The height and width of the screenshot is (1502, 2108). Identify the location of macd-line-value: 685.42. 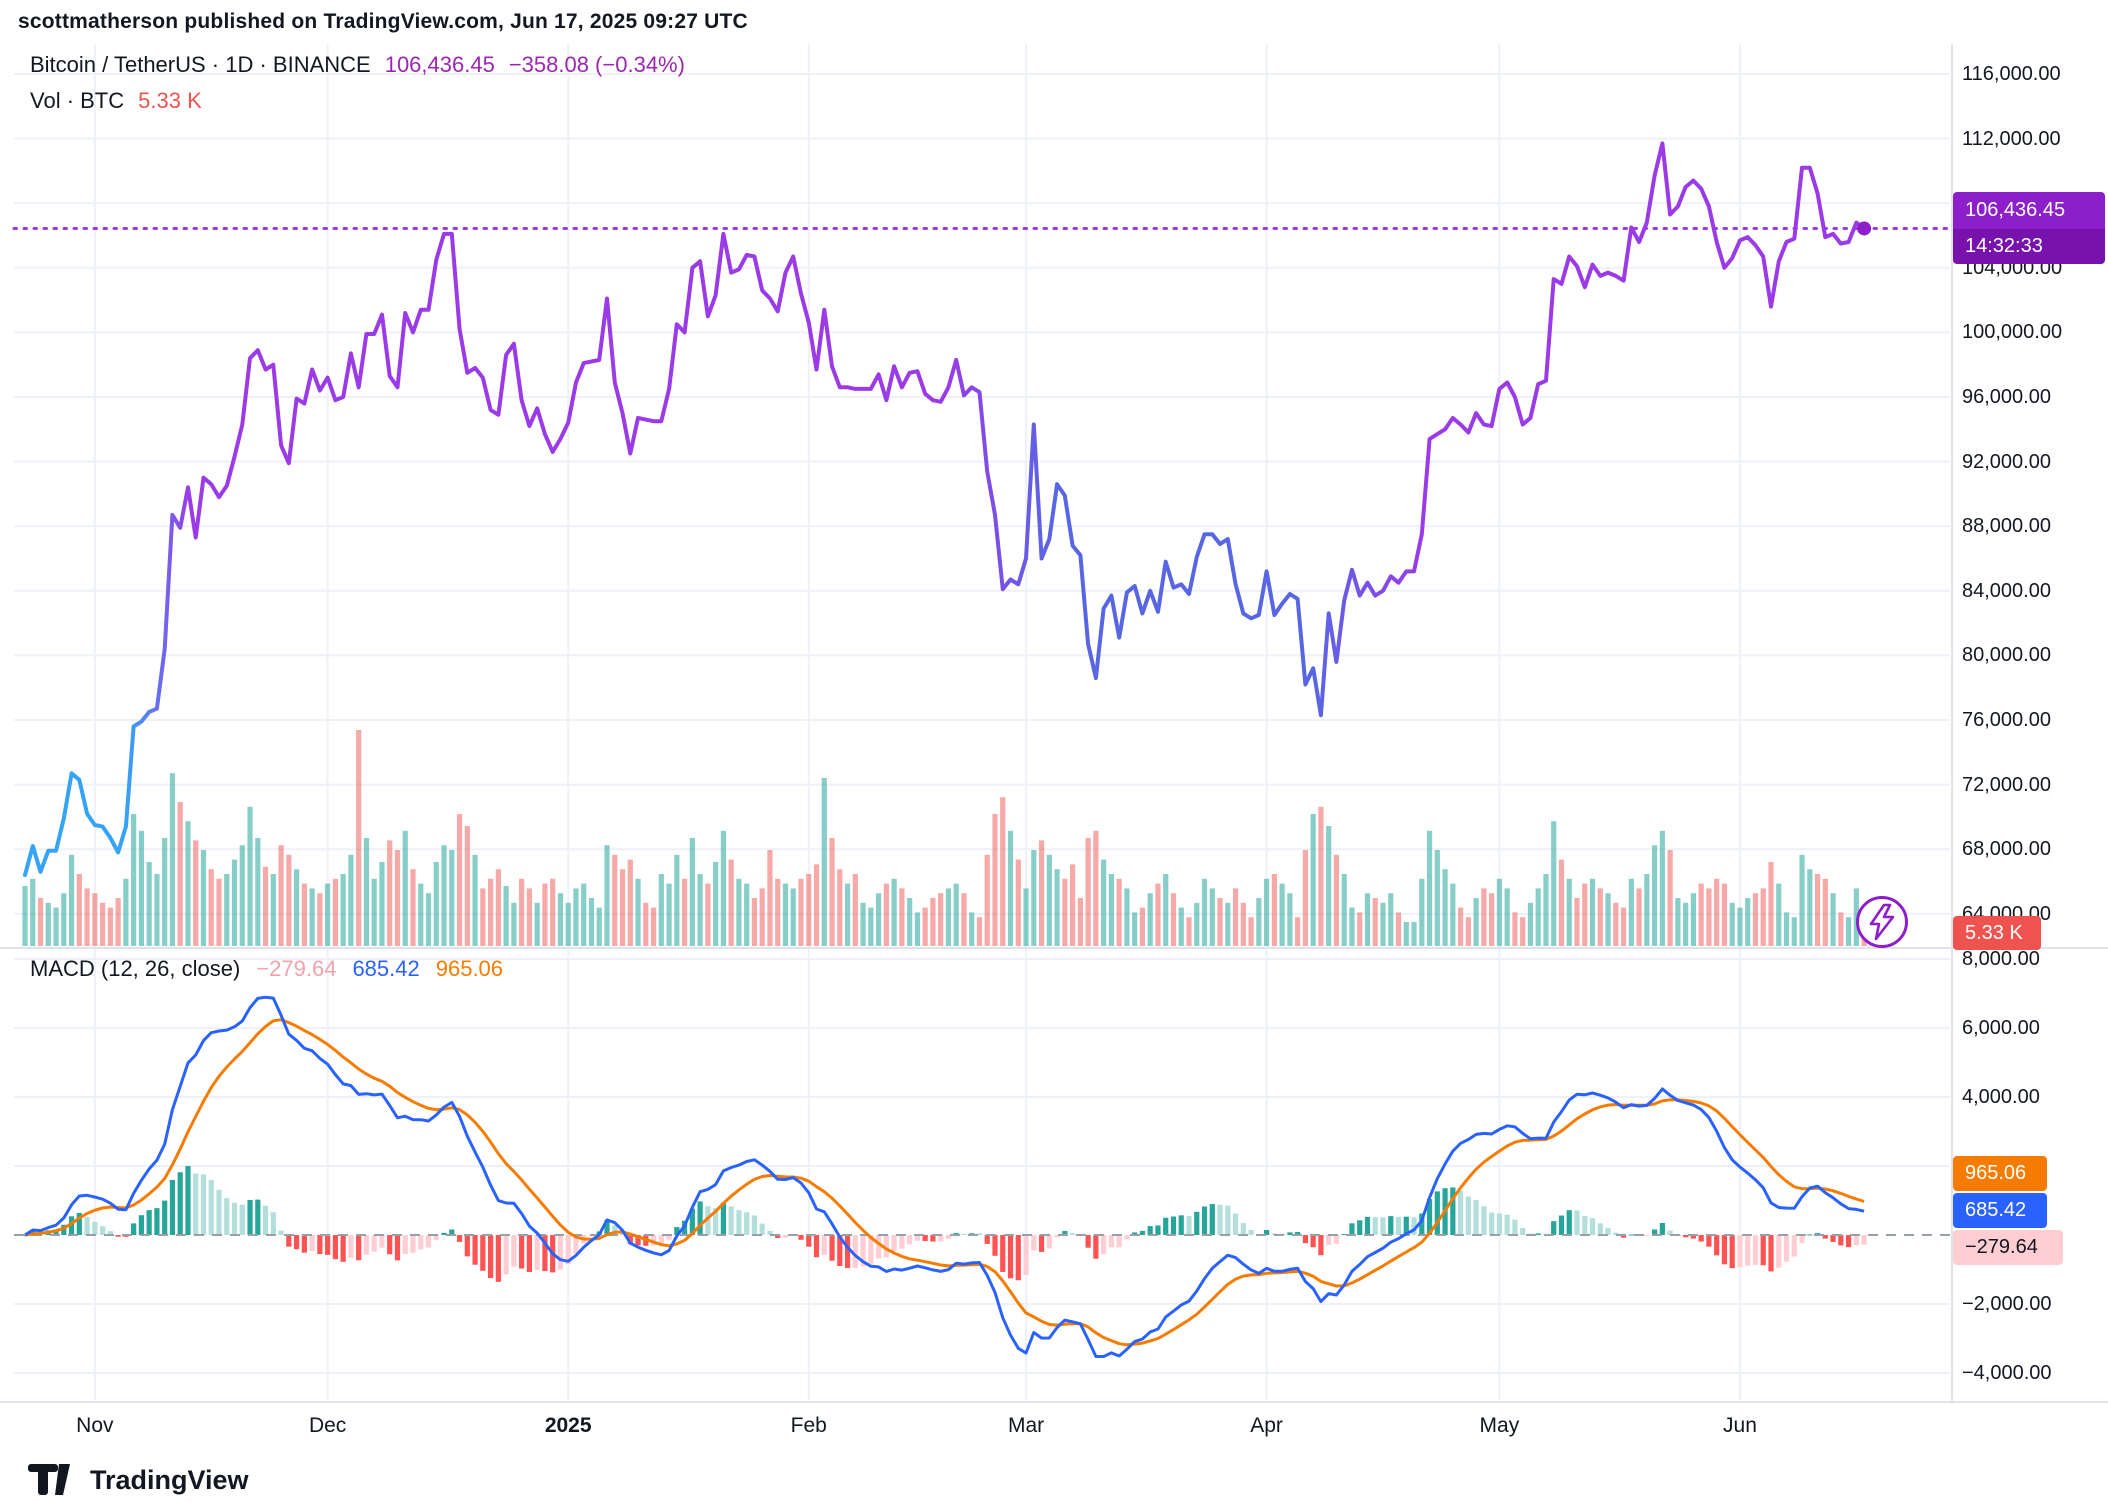
(386, 968).